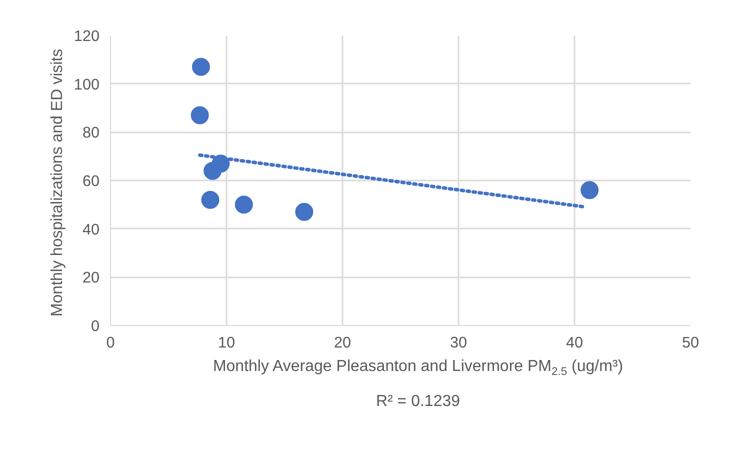  I want to click on x-tick-label: 50, so click(691, 343).